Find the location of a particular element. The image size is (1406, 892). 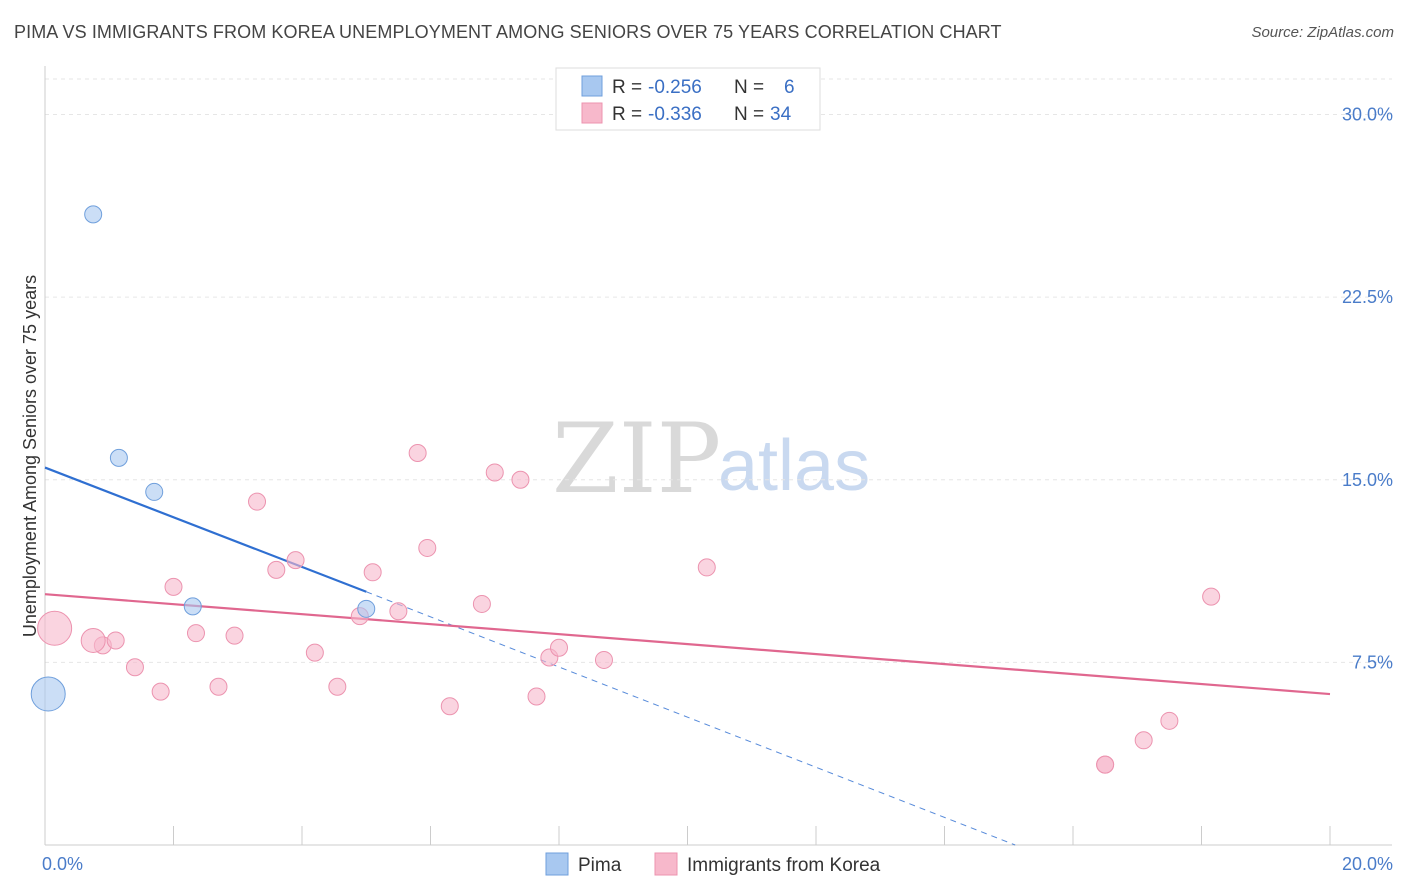

correlation-legend: R = -0.256 N = 6 R = -0.336 N = 34 is located at coordinates (688, 99).